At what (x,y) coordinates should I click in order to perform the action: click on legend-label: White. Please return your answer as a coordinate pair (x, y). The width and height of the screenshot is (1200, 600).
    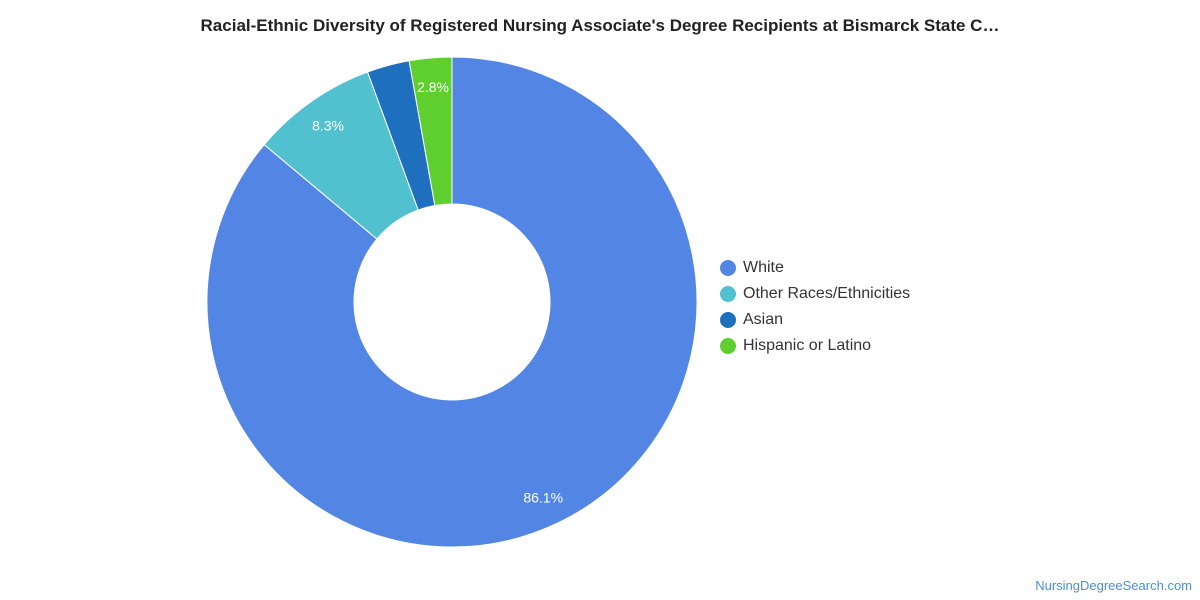
    Looking at the image, I should click on (763, 267).